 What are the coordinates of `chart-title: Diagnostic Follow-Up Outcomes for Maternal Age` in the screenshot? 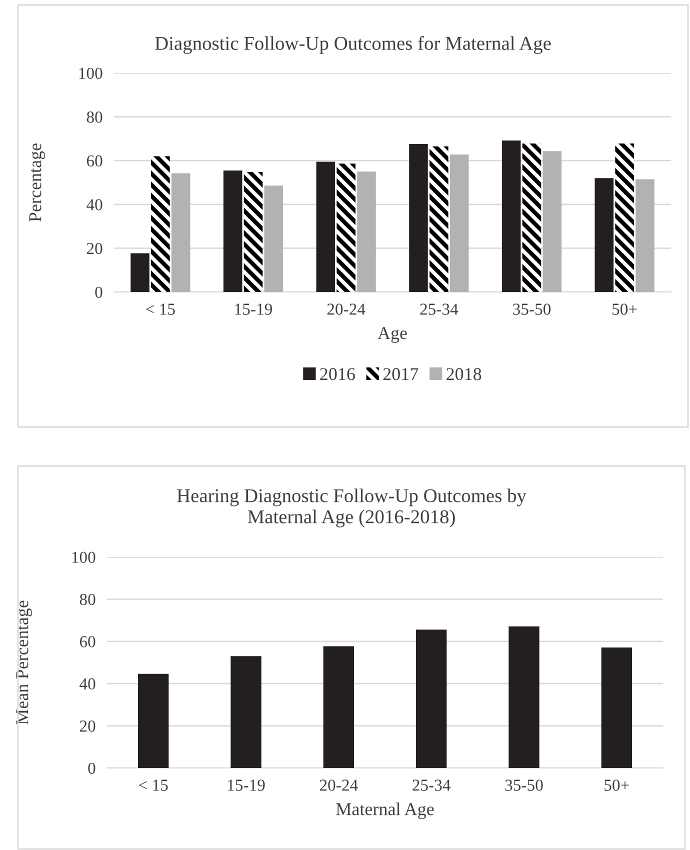 It's located at (353, 45).